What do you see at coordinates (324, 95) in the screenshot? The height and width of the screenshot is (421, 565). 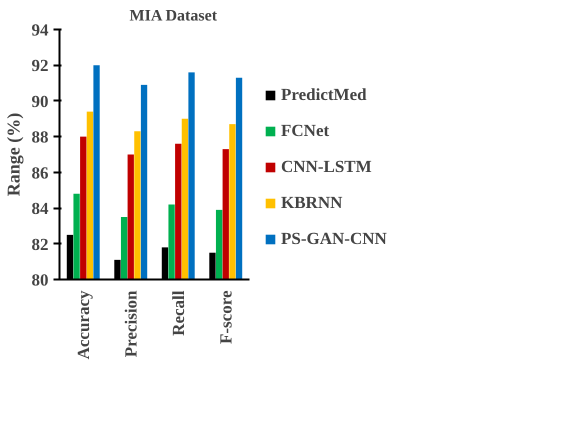 I see `legend-label: PredictMed` at bounding box center [324, 95].